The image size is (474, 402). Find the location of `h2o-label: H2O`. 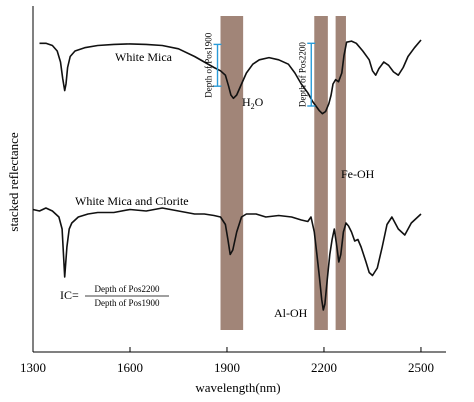

h2o-label: H2O is located at coordinates (253, 103).